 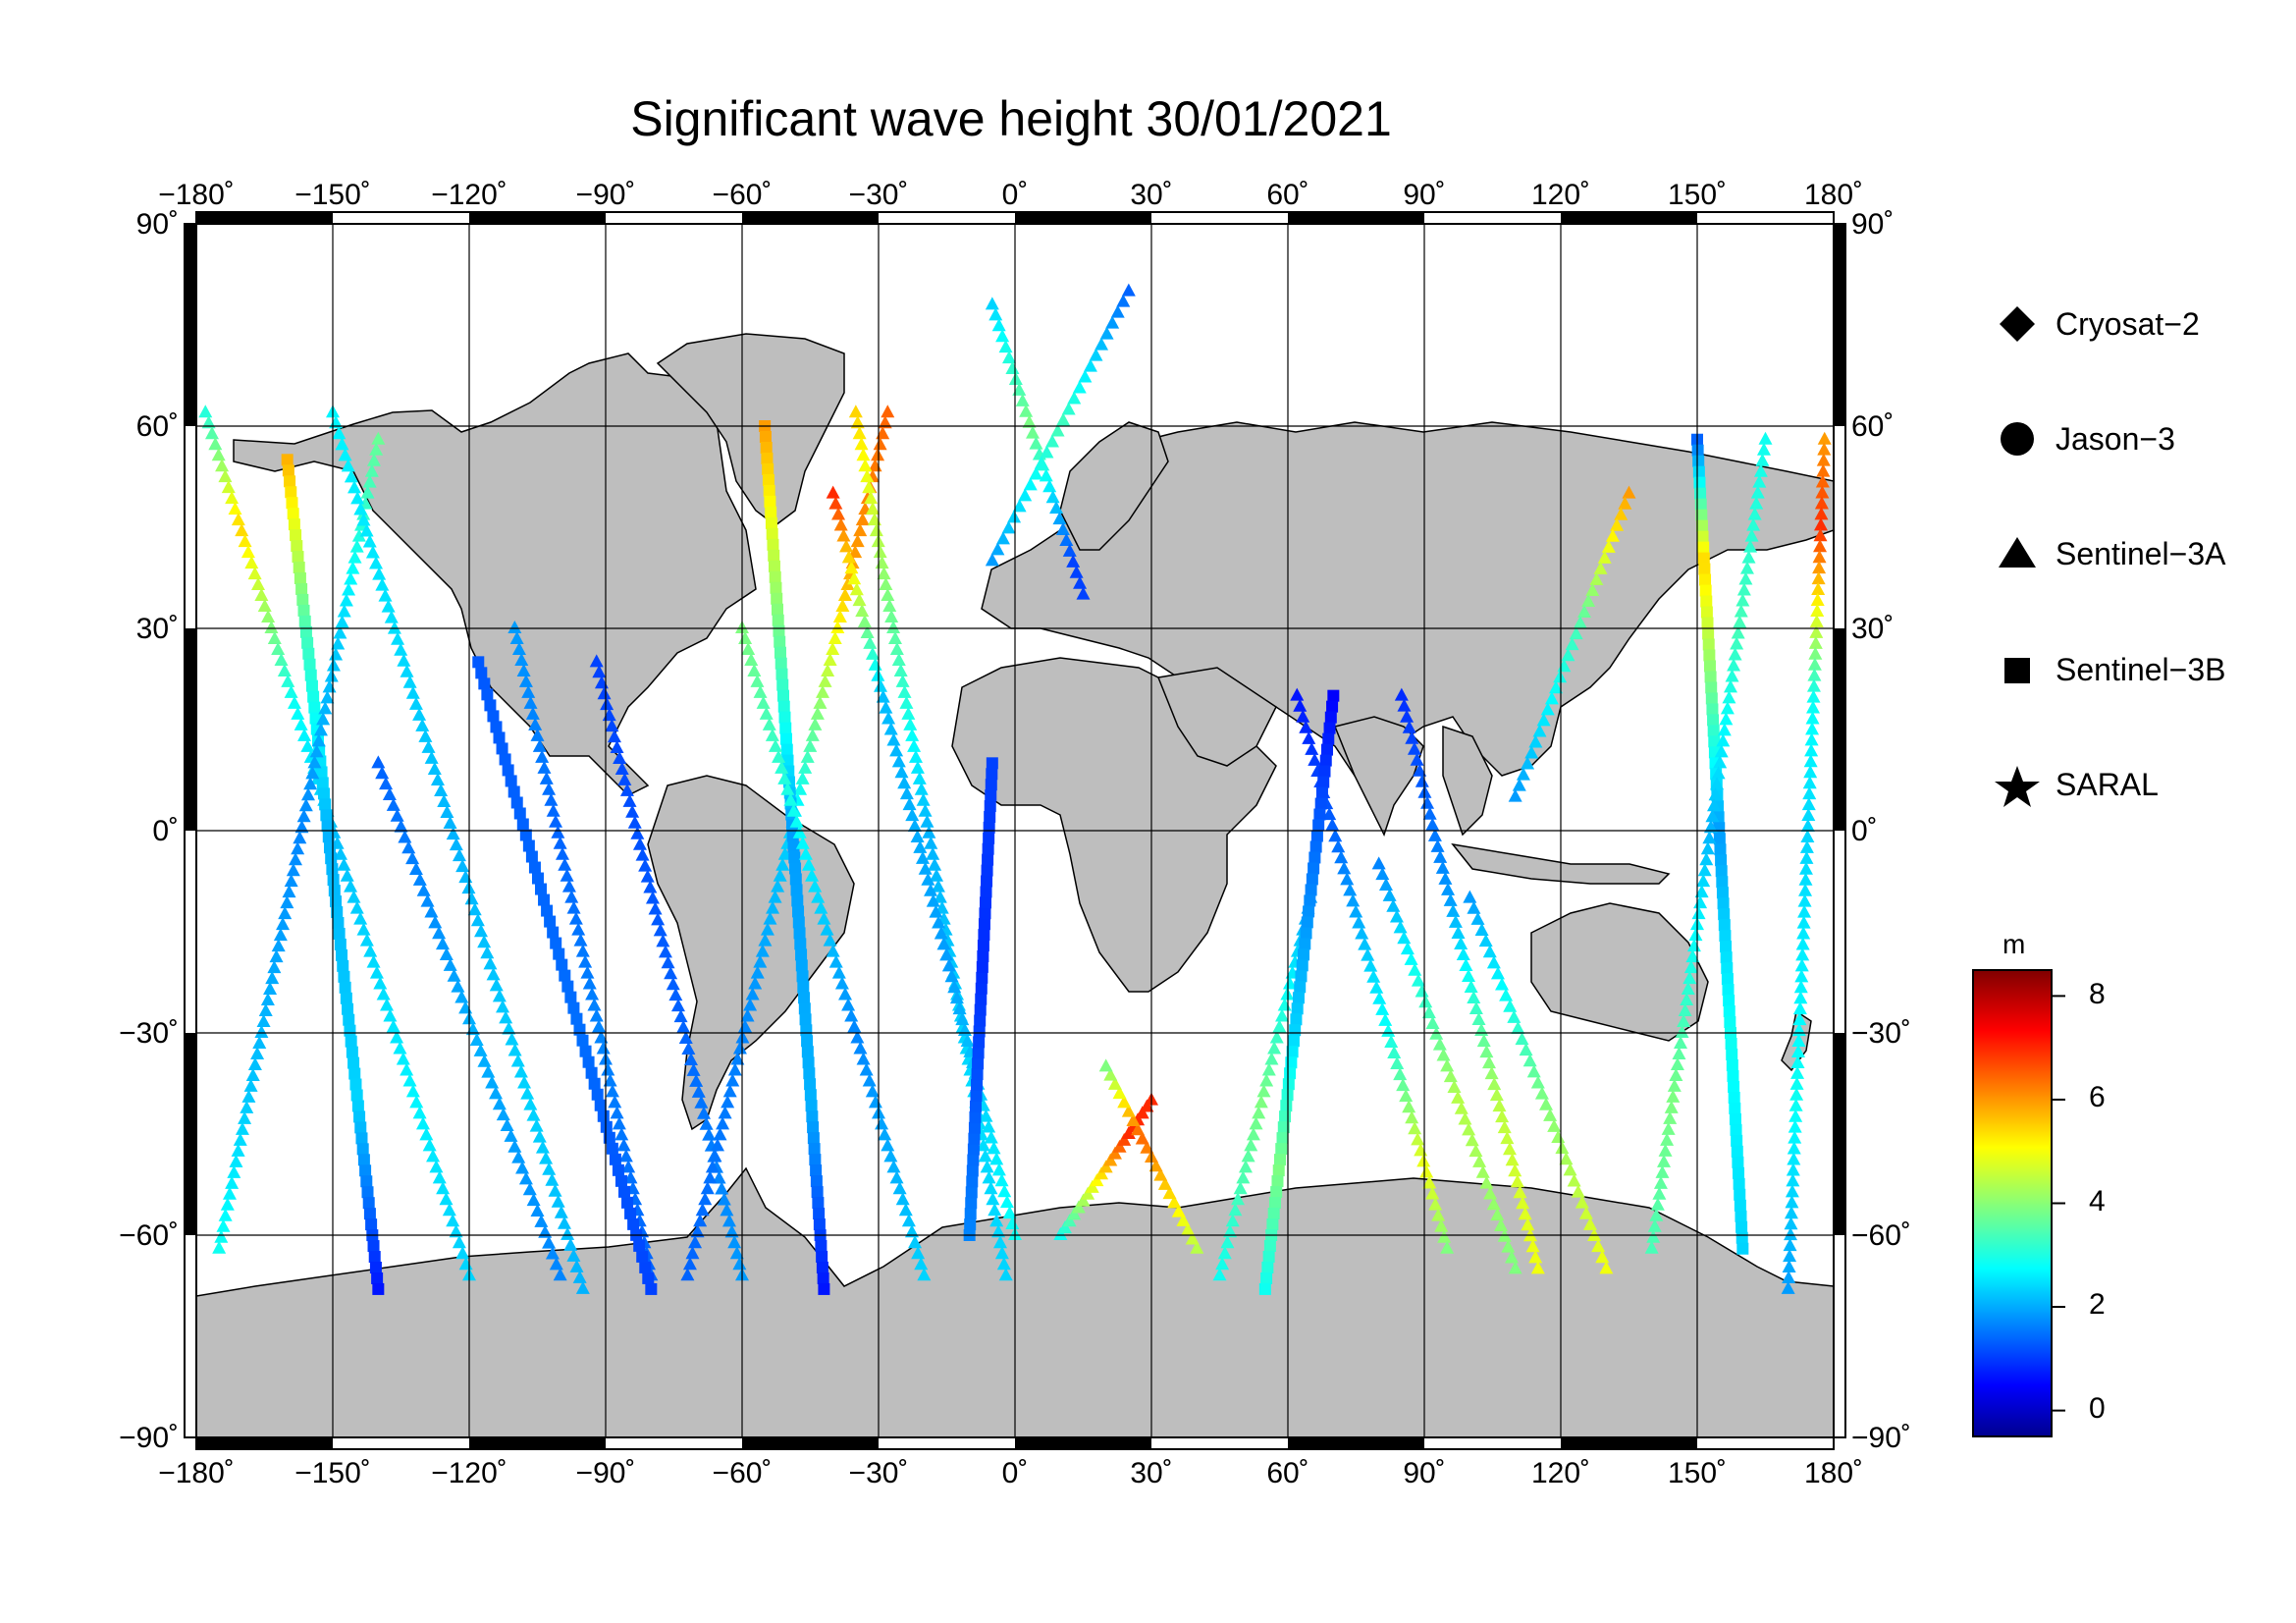 What do you see at coordinates (2018, 324) in the screenshot?
I see `diamond-icon` at bounding box center [2018, 324].